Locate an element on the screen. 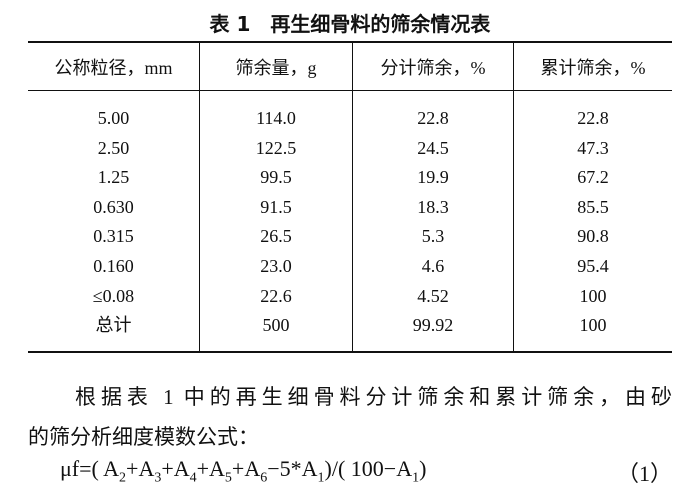 This screenshot has height=491, width=700. table-cell: 4.6 is located at coordinates (433, 266).